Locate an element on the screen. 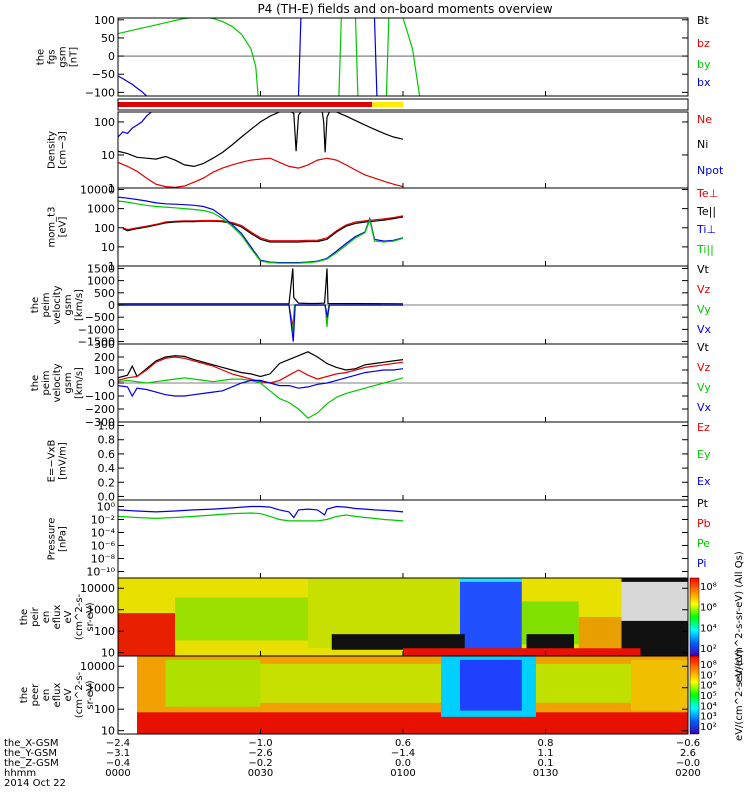  panel-3: 10000 1000 100 10 1 mom_t3 [eV] Te⊥ Te|| Ti⊥ Ti|| is located at coordinates (383, 228).